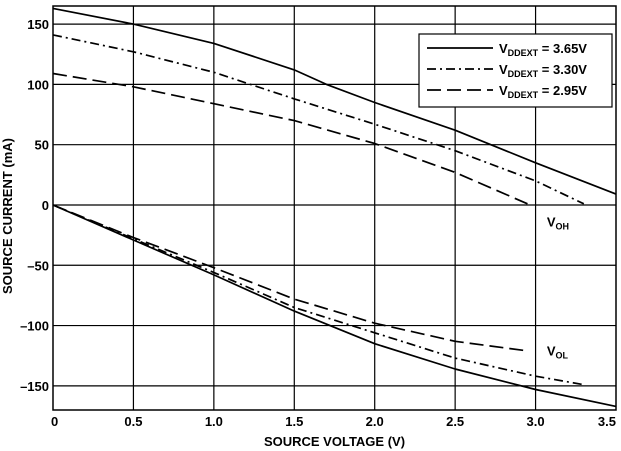  I want to click on x-tick-label: 3.5, so click(607, 421).